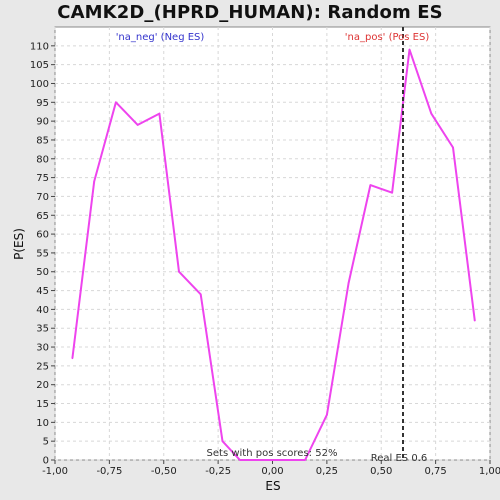 The width and height of the screenshot is (500, 500). What do you see at coordinates (387, 37) in the screenshot?
I see `pos-es-label: 'na_pos' (Pos ES)` at bounding box center [387, 37].